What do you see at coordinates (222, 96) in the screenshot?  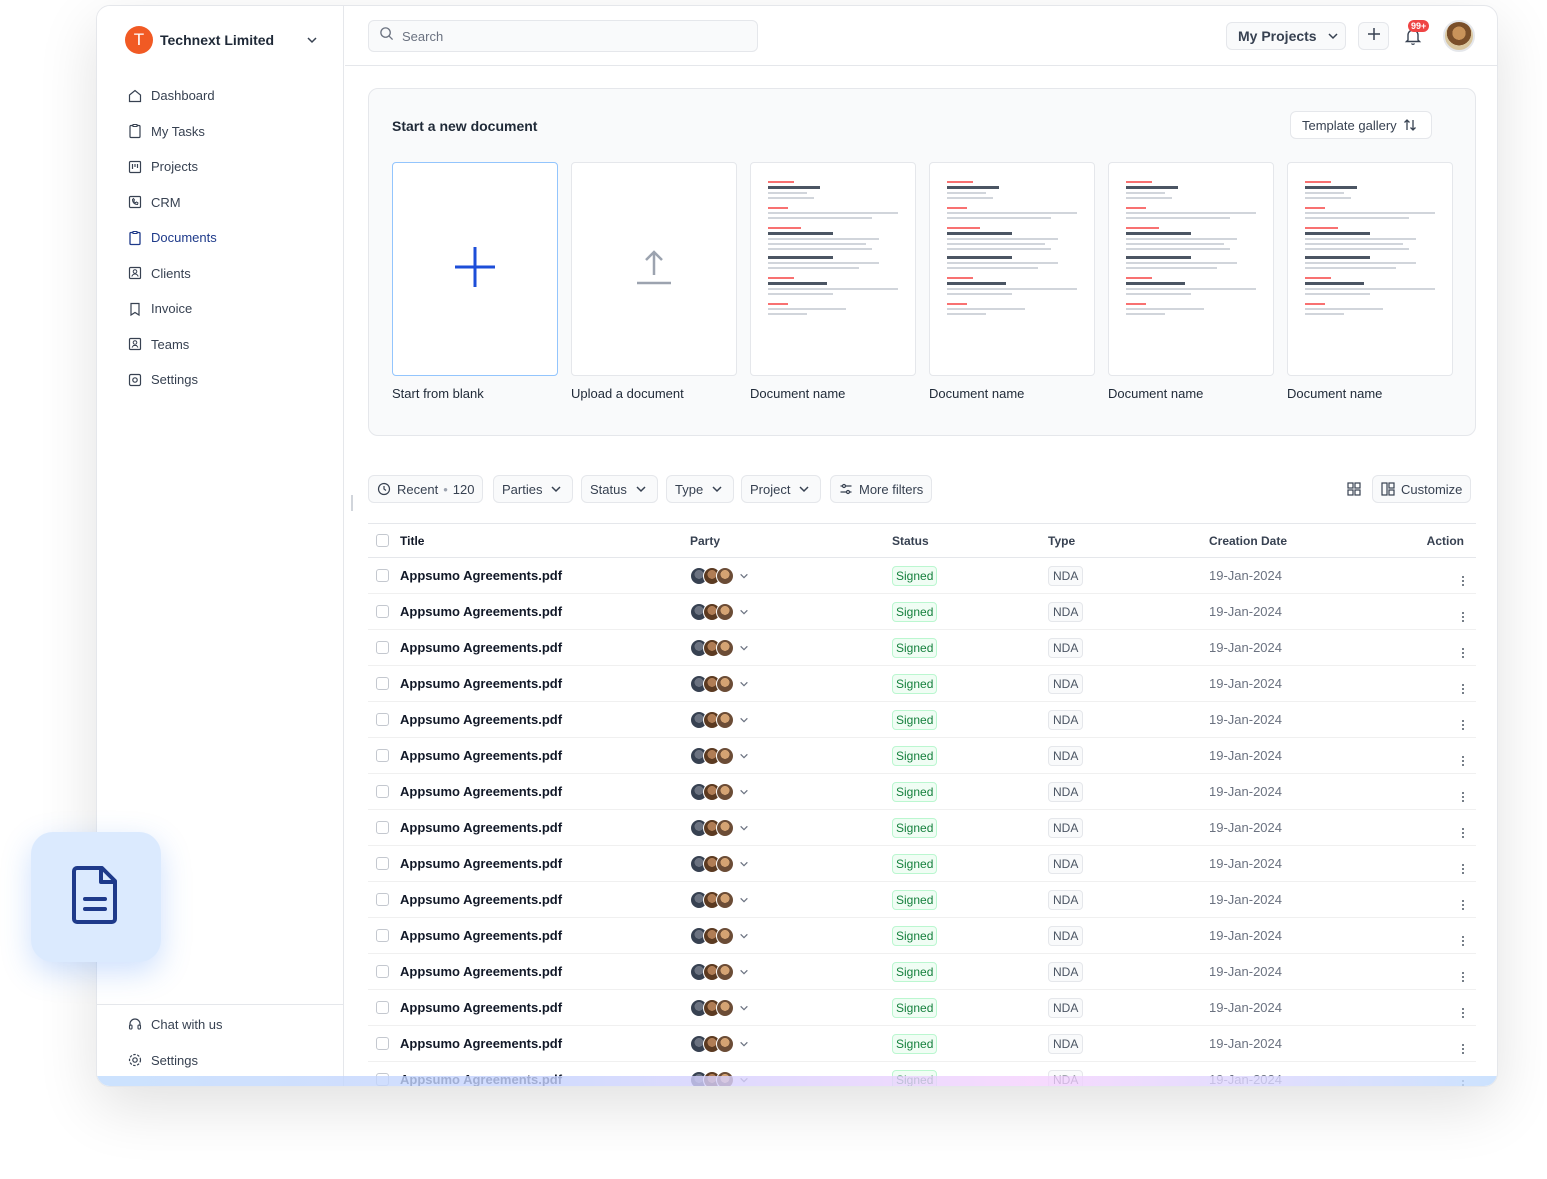 I see `sidebar-item-dashboard: Dashboard` at bounding box center [222, 96].